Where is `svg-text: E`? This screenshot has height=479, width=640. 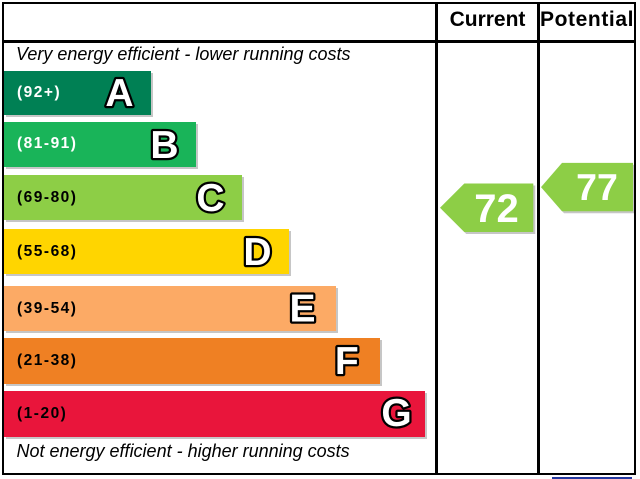 svg-text: E is located at coordinates (302, 309).